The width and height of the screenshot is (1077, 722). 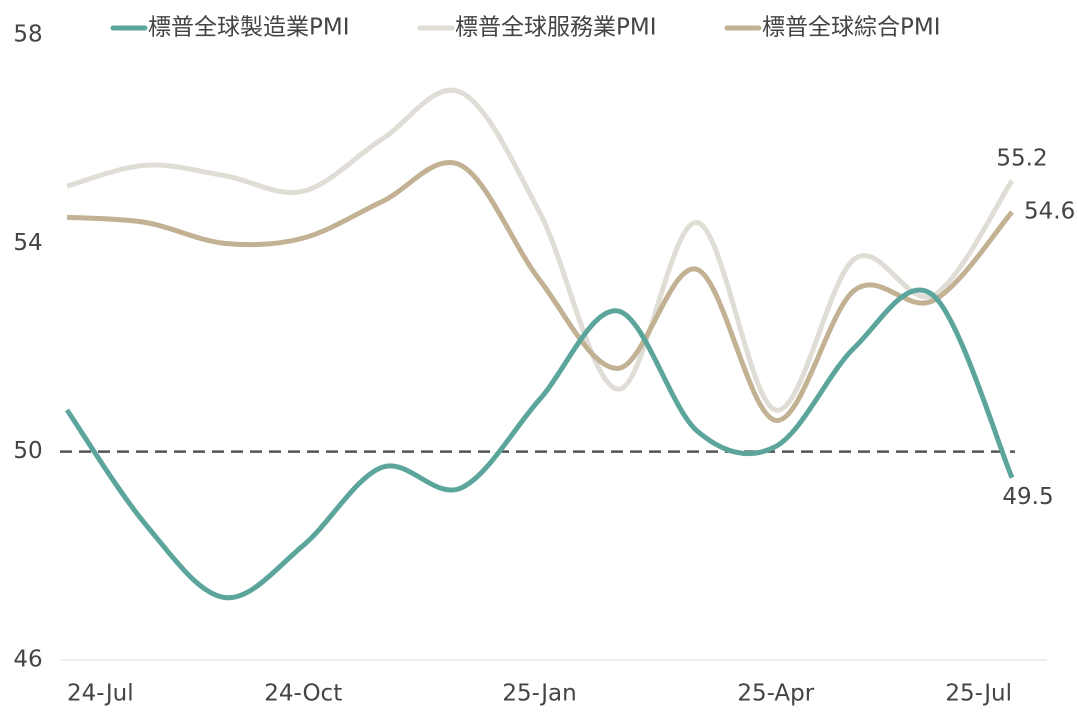 What do you see at coordinates (27, 35) in the screenshot?
I see `y-tick-label: 58` at bounding box center [27, 35].